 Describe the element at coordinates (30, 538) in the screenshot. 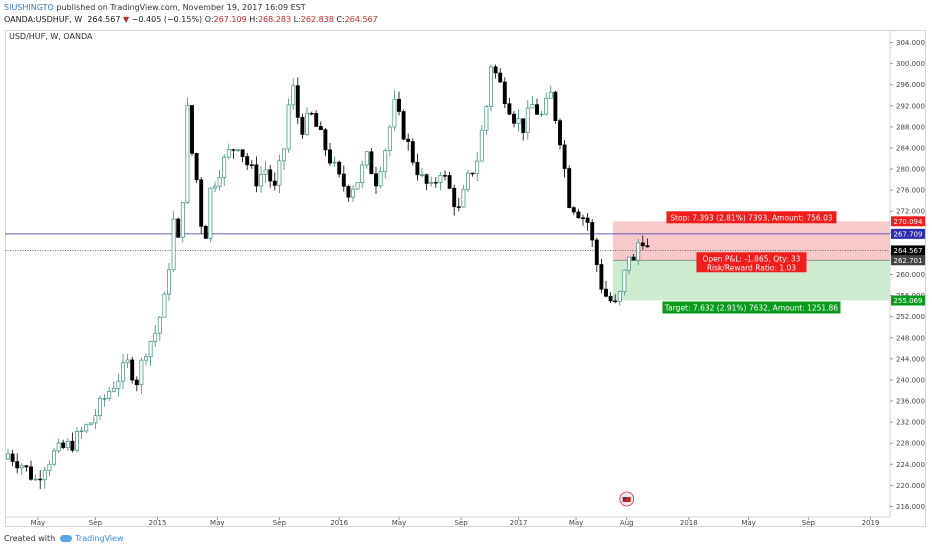

I see `created-with-label: Created with` at that location.